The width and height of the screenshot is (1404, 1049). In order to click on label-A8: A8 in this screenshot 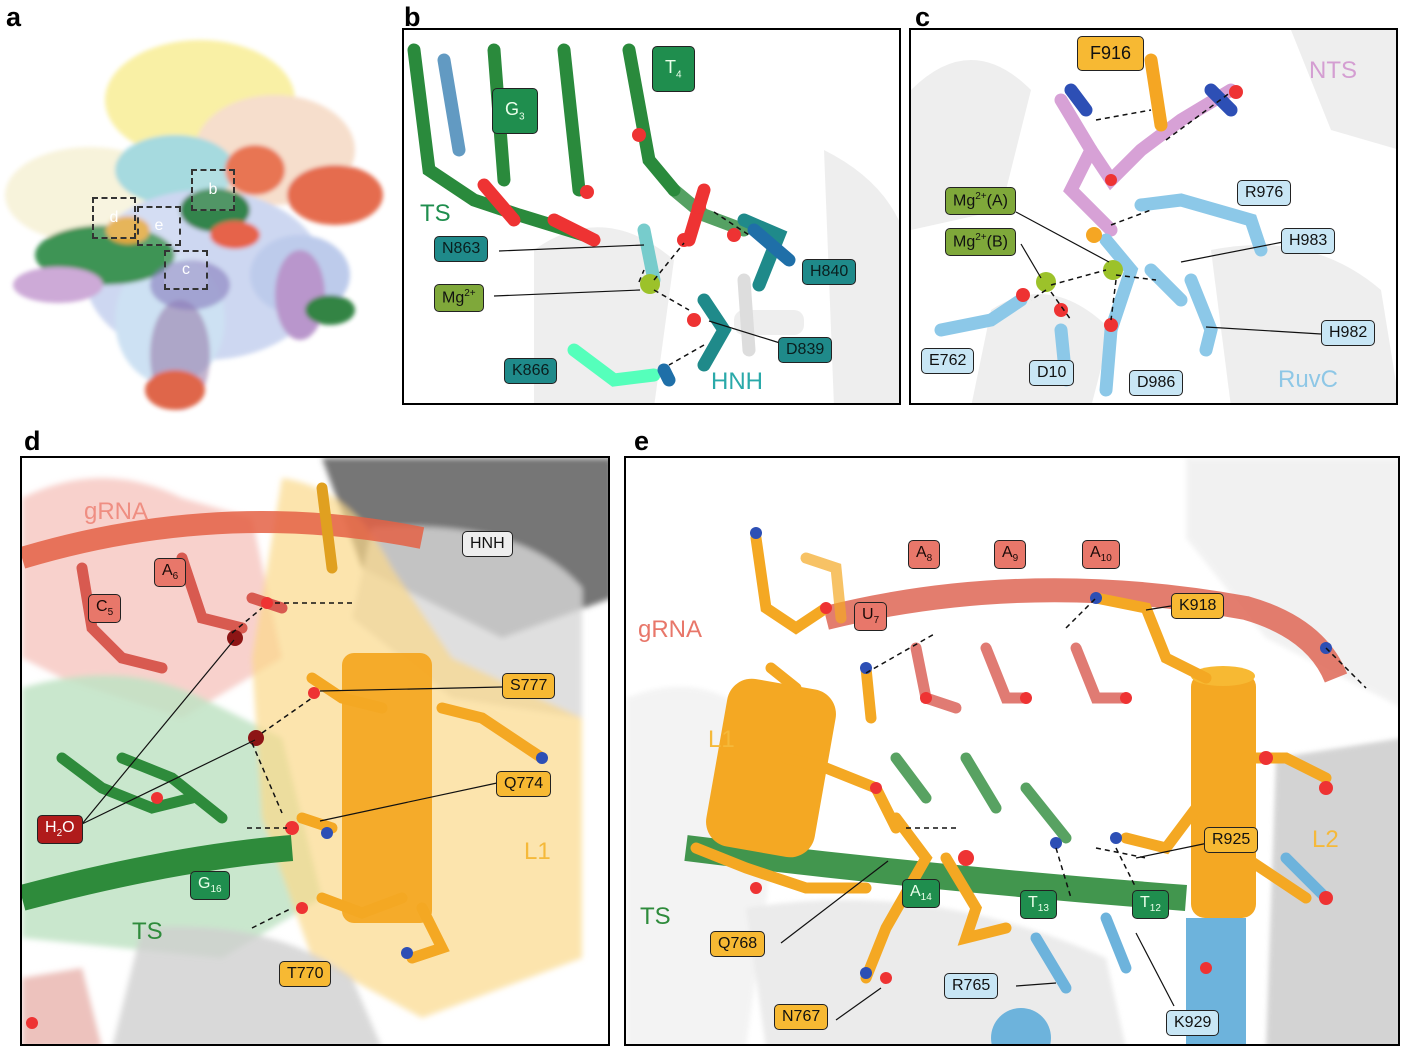, I will do `click(924, 554)`.